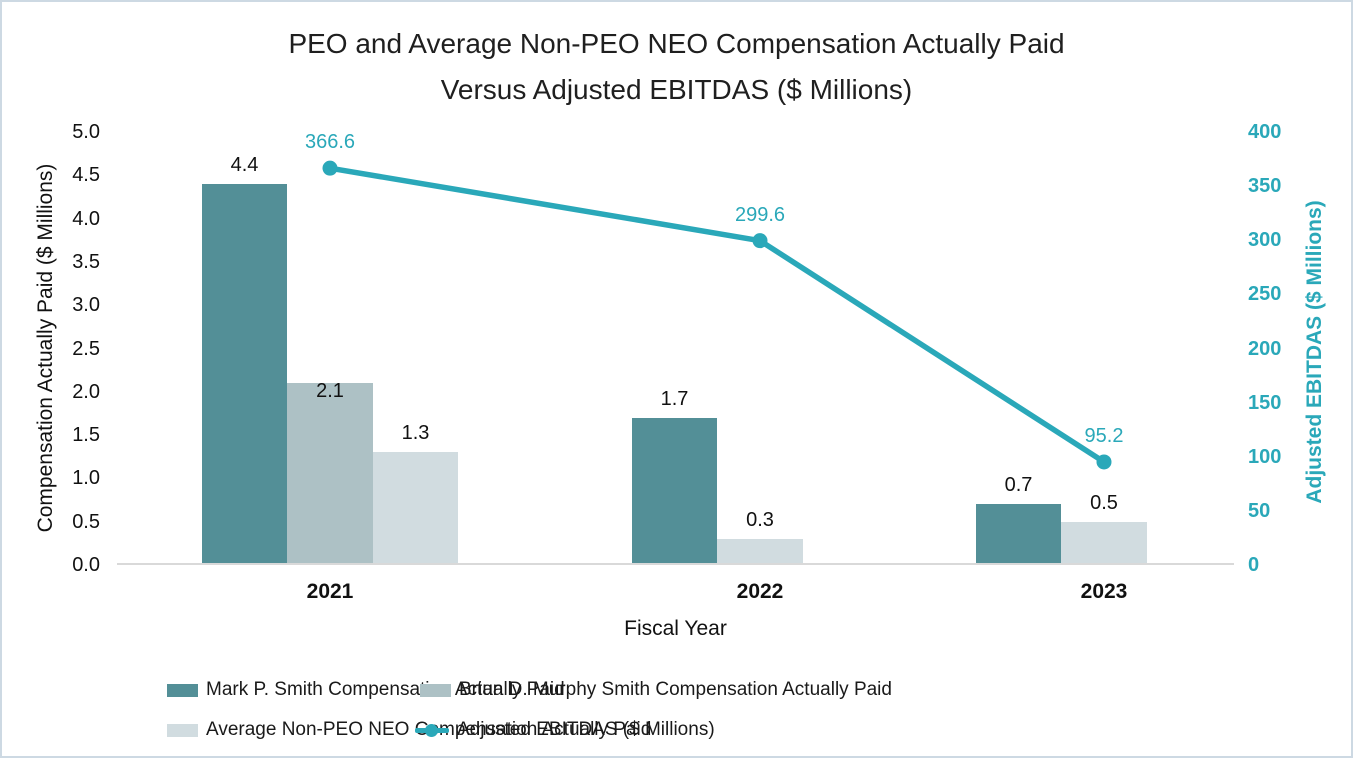 The height and width of the screenshot is (758, 1353). I want to click on right-axis-tick-label: 200, so click(1265, 348).